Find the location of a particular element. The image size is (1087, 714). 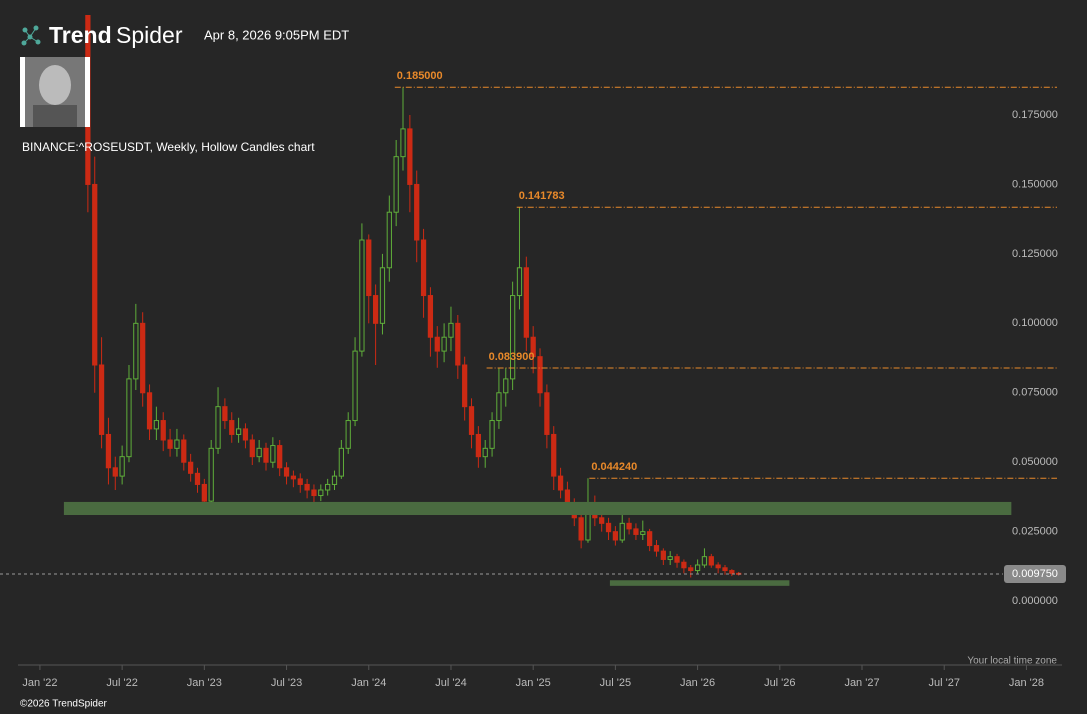

x-tick-label: Jul '23 is located at coordinates (286, 683).